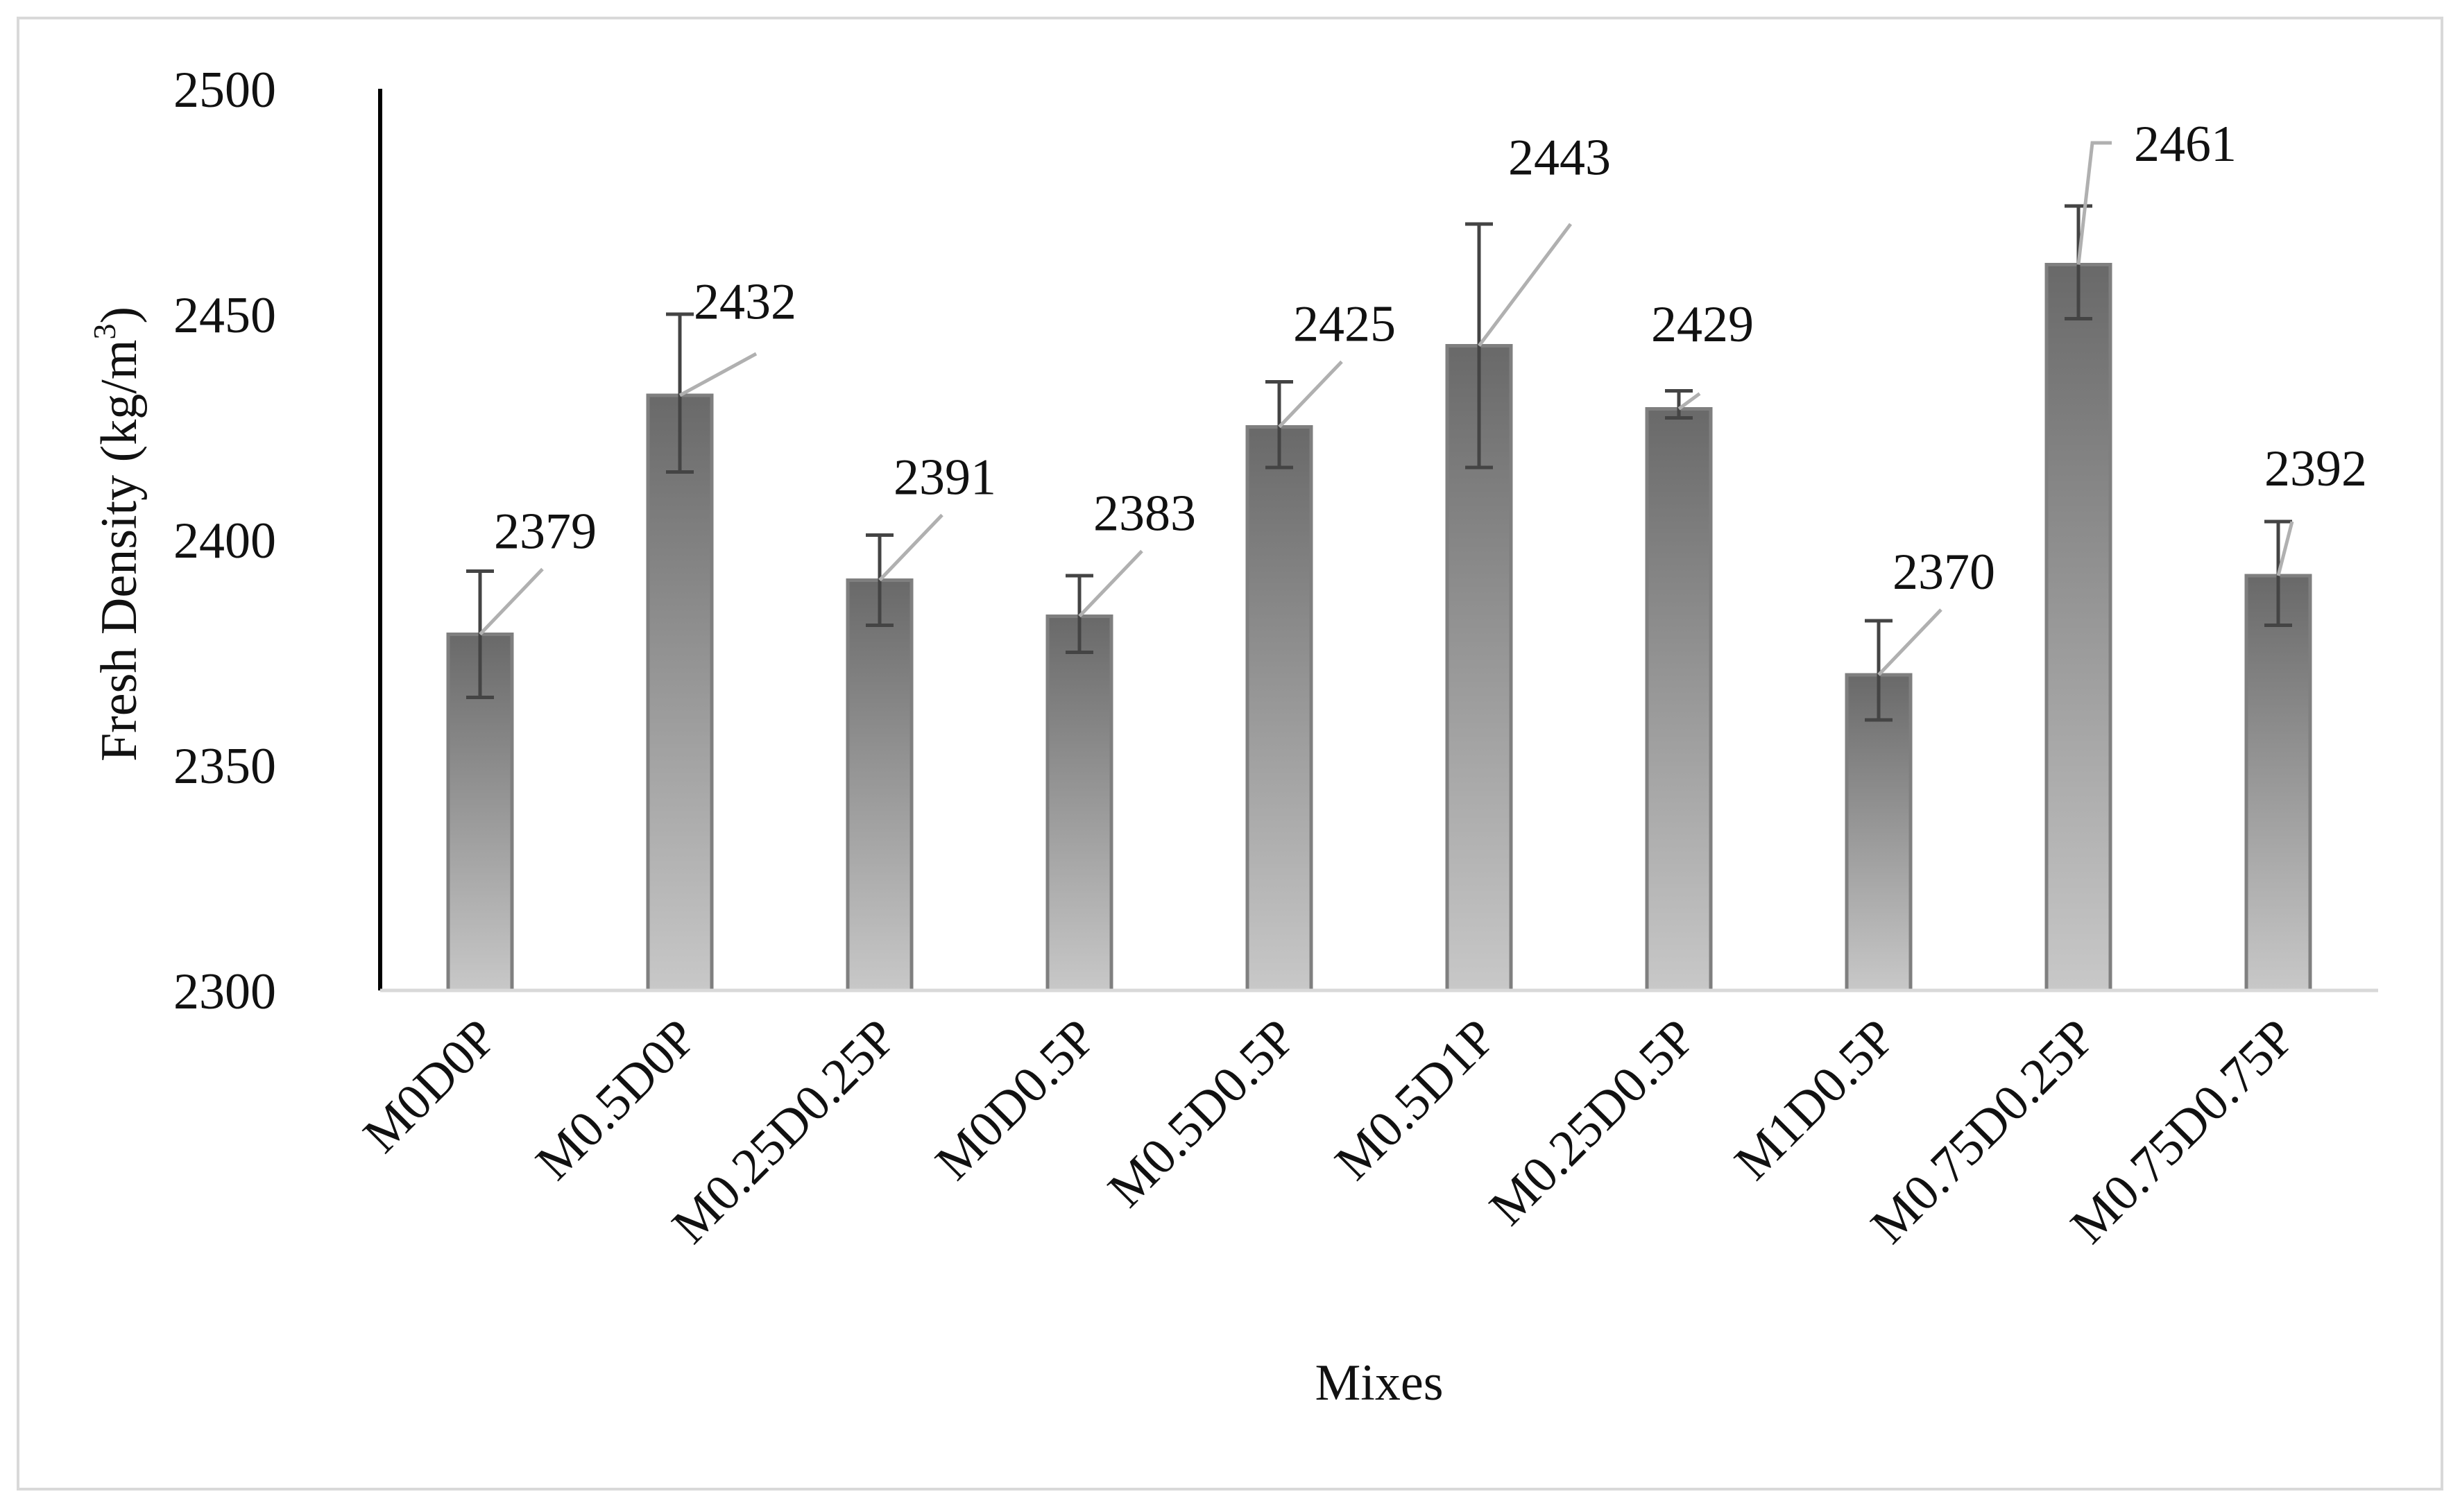  Describe the element at coordinates (745, 302) in the screenshot. I see `data-label: 2432` at that location.